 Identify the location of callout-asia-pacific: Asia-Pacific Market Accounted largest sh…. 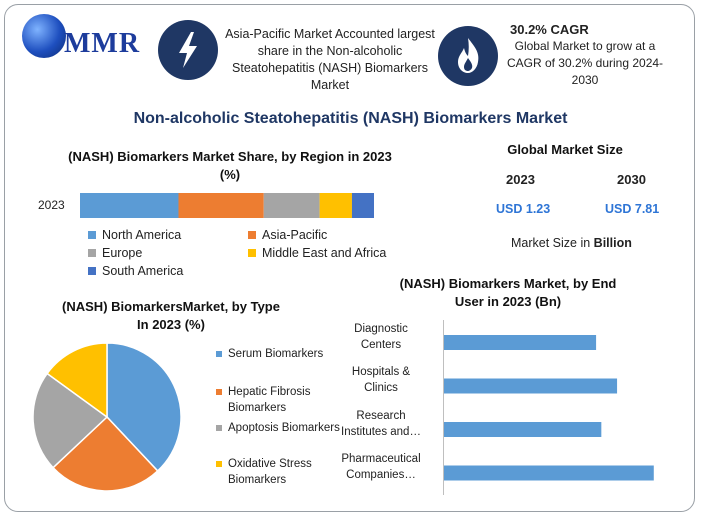
(330, 59).